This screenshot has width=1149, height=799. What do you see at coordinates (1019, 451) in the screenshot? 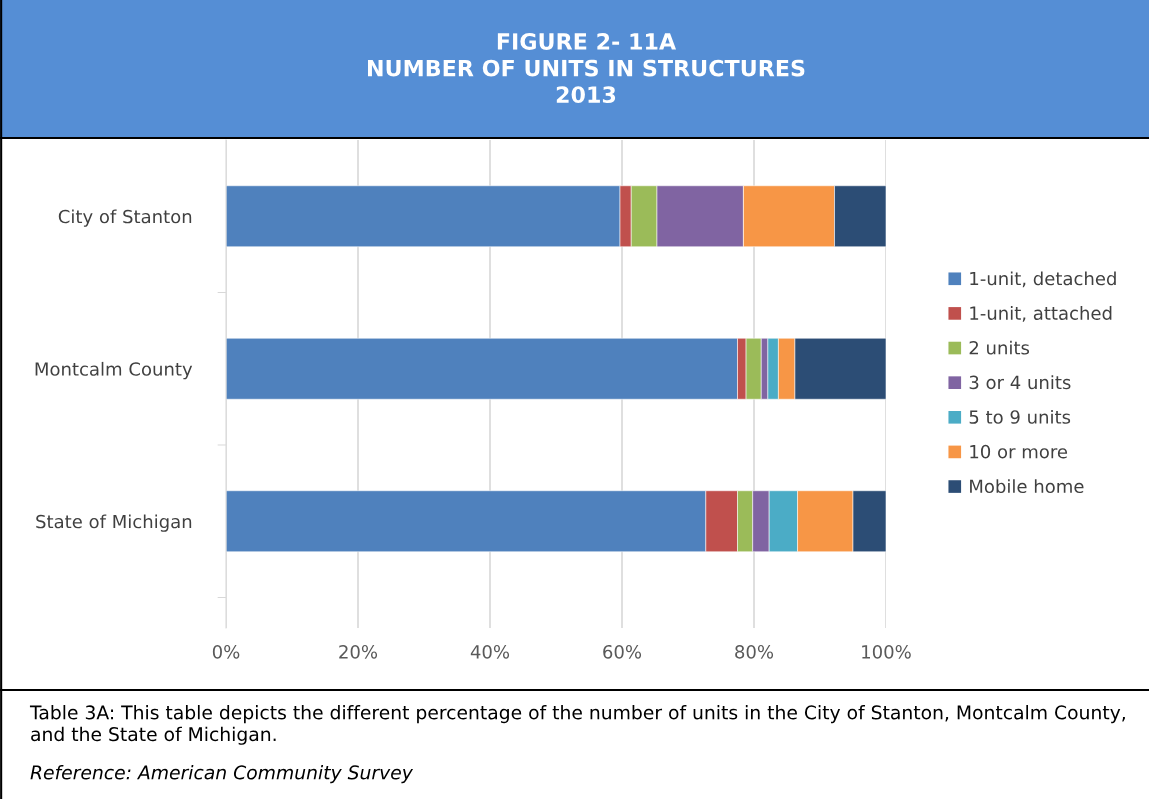
I see `legend-label: 10 or more` at bounding box center [1019, 451].